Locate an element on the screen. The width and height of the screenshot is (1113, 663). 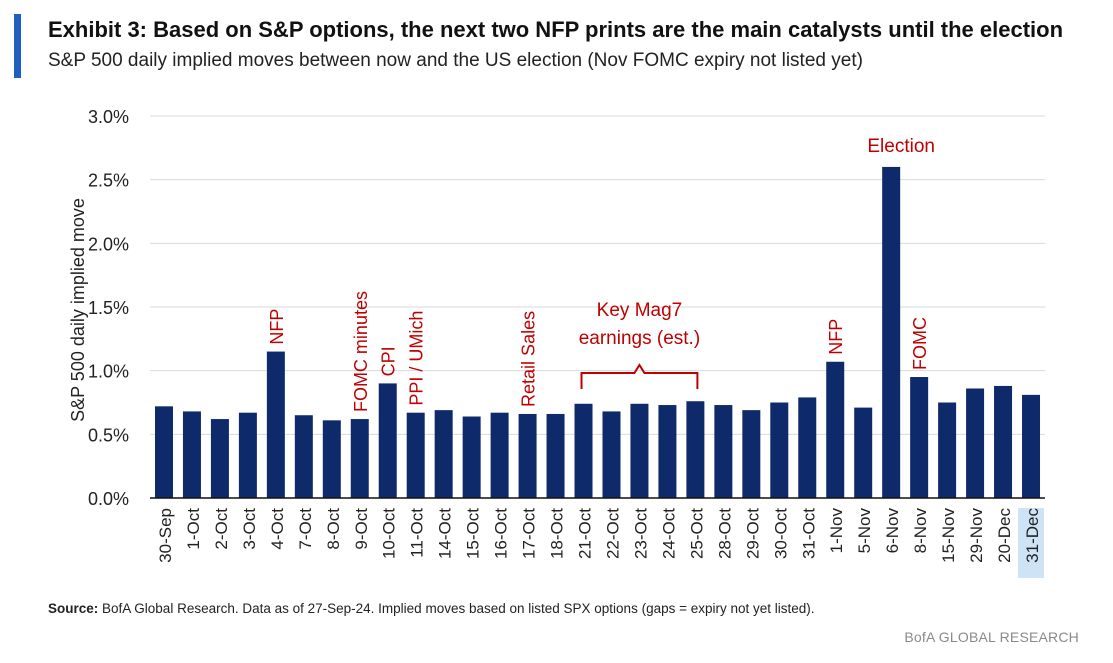
x-tick-label: 1-Nov is located at coordinates (836, 531).